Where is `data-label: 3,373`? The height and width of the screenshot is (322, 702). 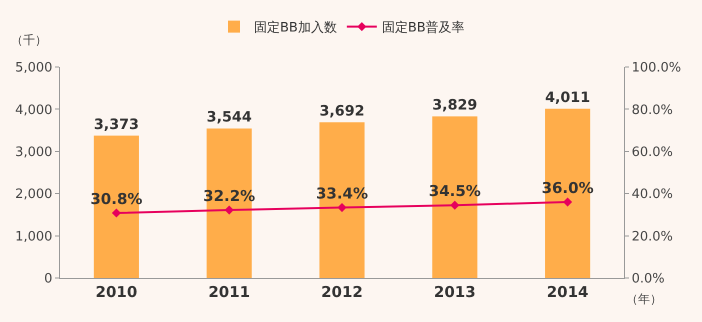
data-label: 3,373 is located at coordinates (116, 124).